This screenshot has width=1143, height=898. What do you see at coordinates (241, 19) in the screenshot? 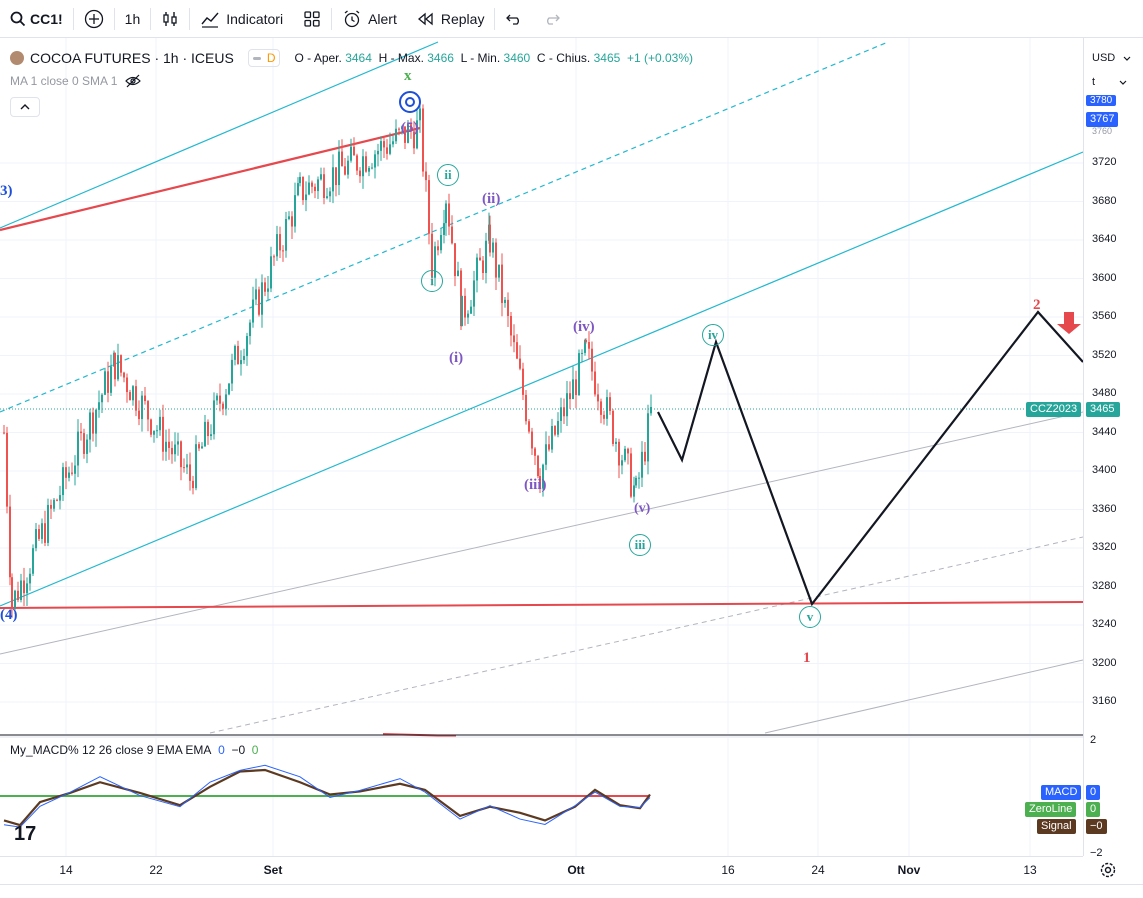
I see `indicators-button: Indicatori` at bounding box center [241, 19].